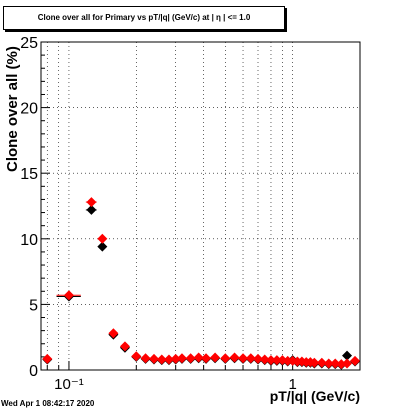 Image resolution: width=400 pixels, height=412 pixels. I want to click on y-tick-label: 5, so click(33, 305).